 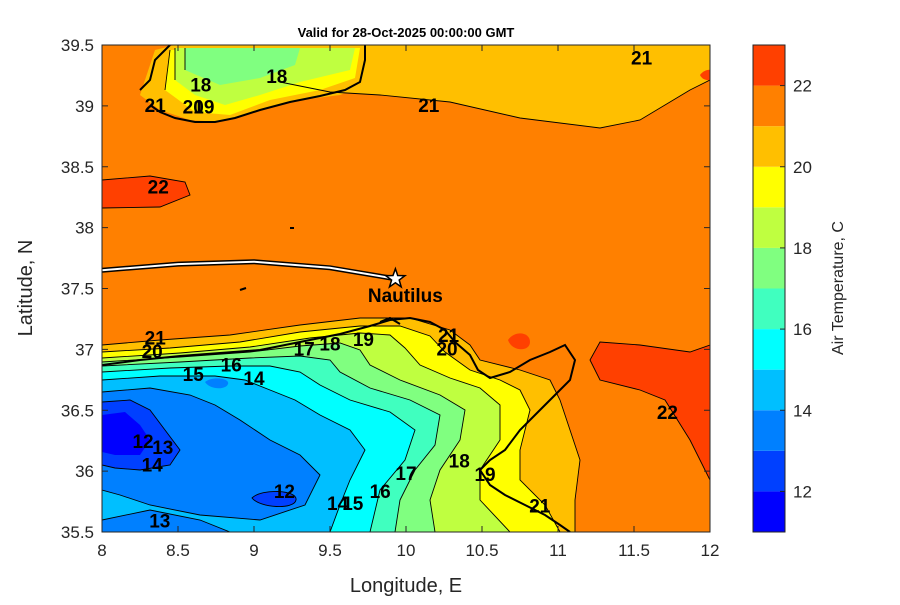 What do you see at coordinates (101, 550) in the screenshot?
I see `x-tick-label: 8` at bounding box center [101, 550].